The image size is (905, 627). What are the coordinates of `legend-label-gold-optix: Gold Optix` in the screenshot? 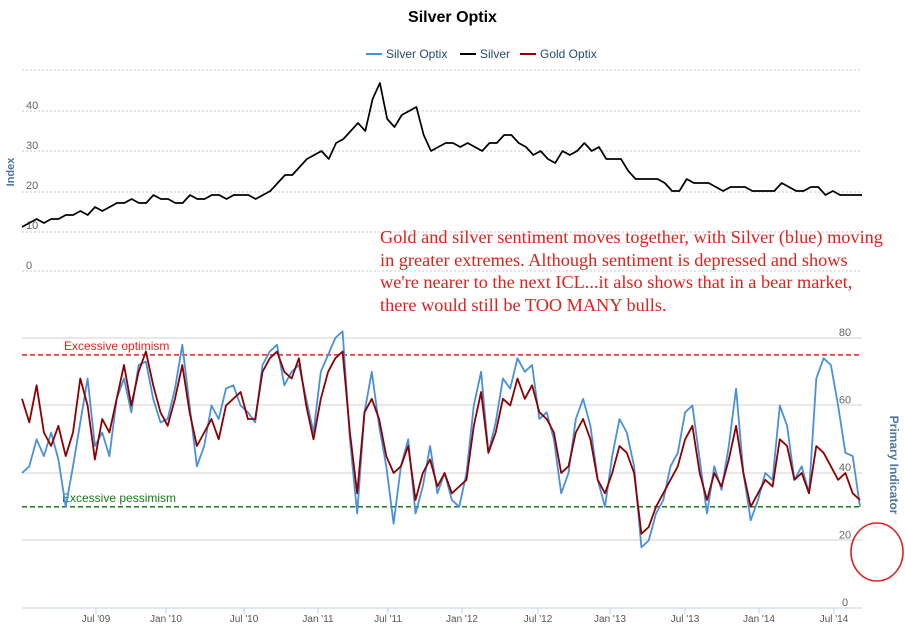 It's located at (568, 54).